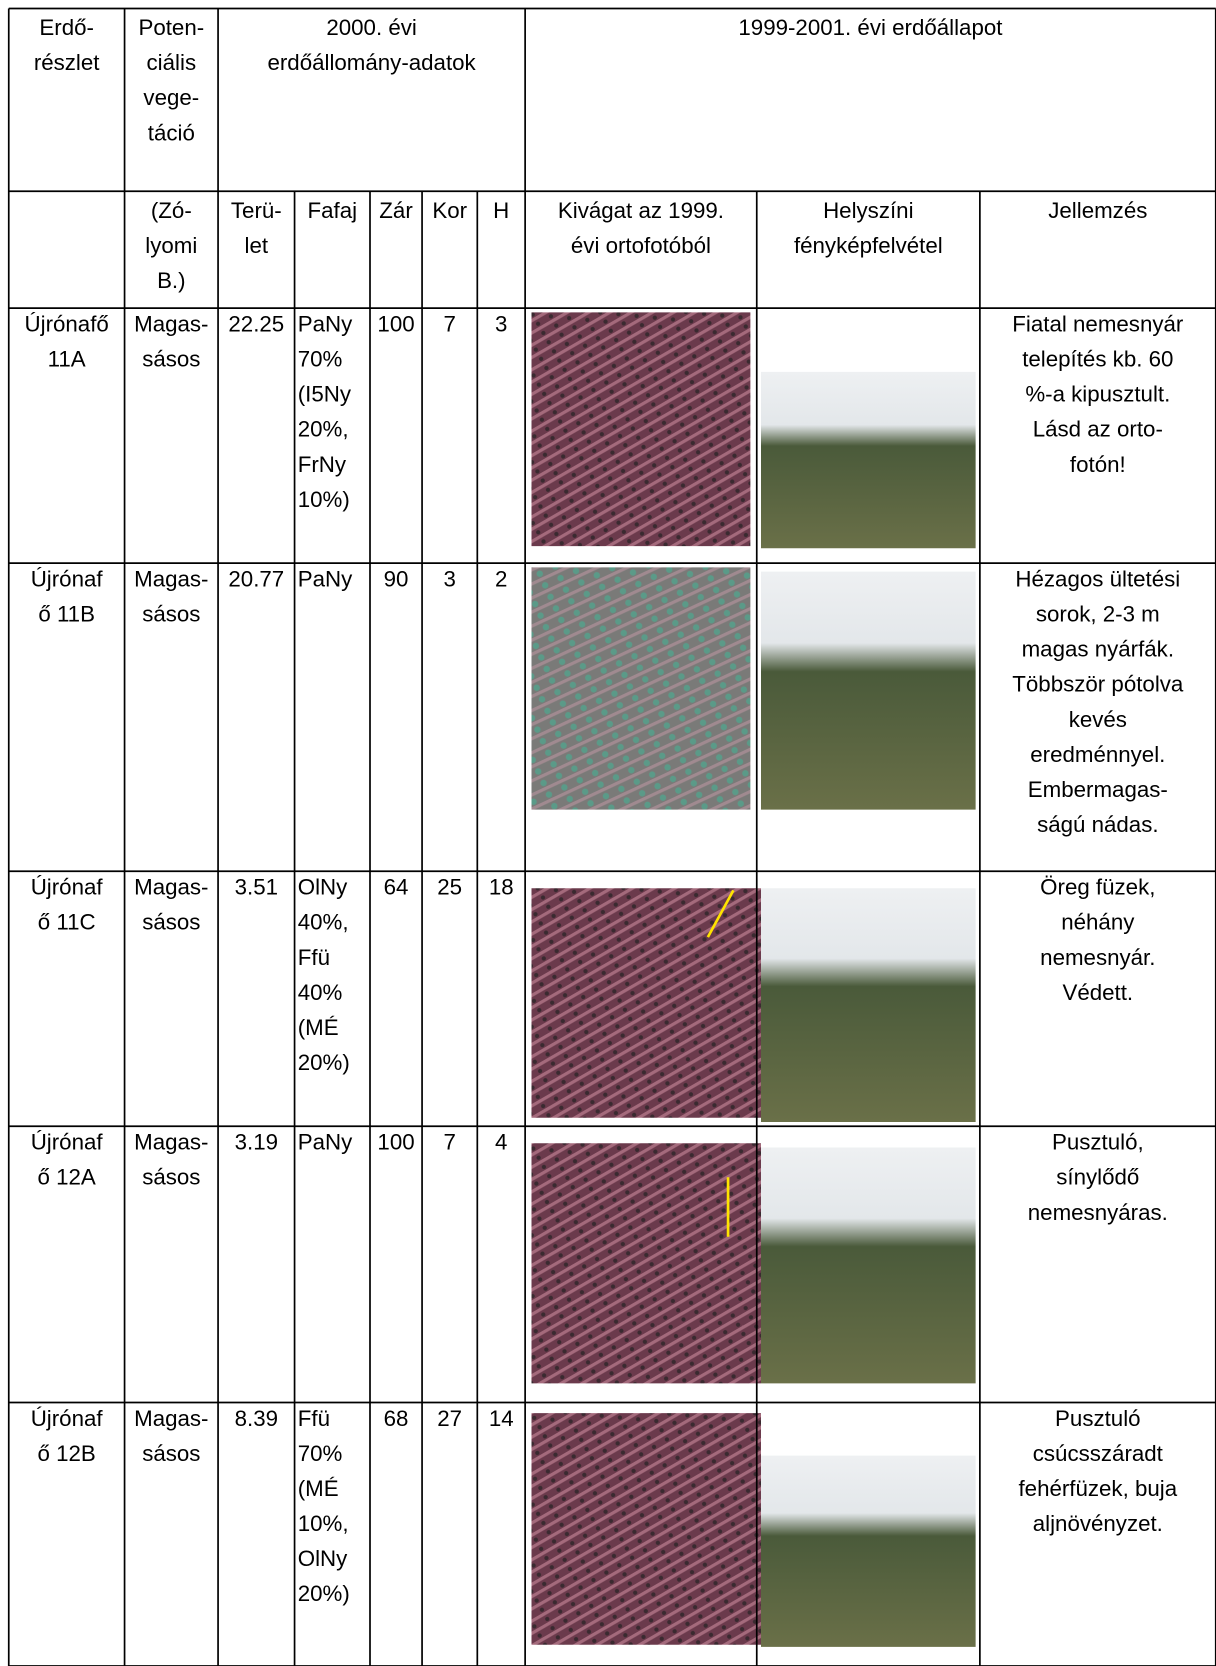 Image resolution: width=1216 pixels, height=1666 pixels. What do you see at coordinates (501, 210) in the screenshot?
I see `cell-text: H` at bounding box center [501, 210].